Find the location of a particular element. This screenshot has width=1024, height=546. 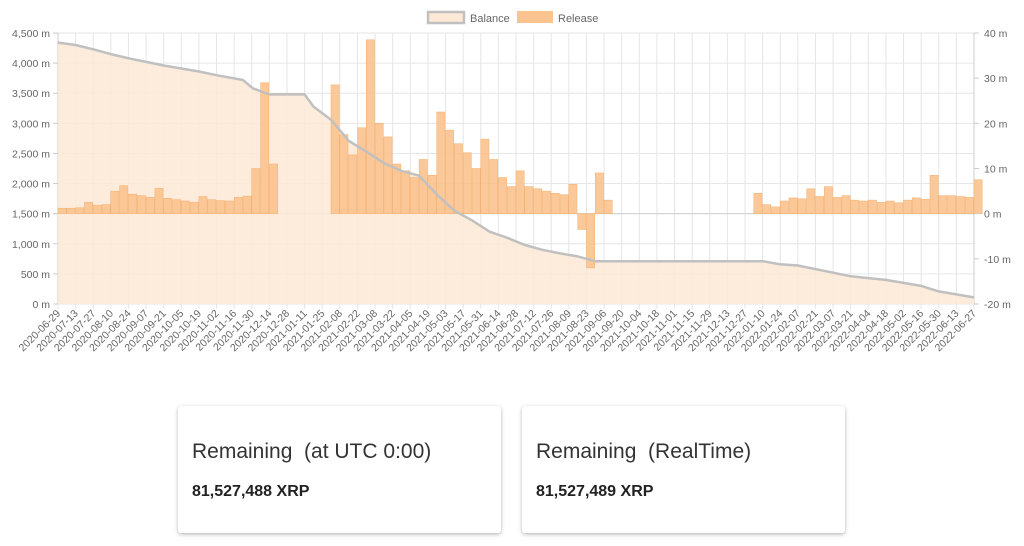

right-tick-label: -20 m is located at coordinates (997, 305).